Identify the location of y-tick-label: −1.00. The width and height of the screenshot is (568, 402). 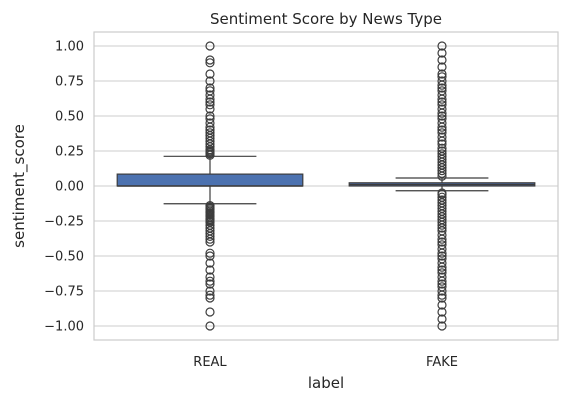
(64, 327).